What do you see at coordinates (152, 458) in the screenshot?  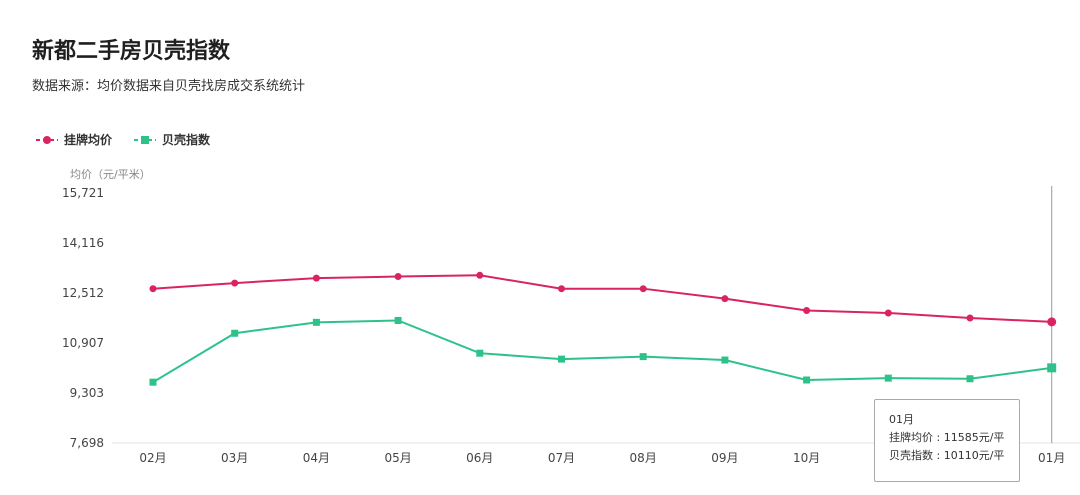 I see `x-tick-label: 02月` at bounding box center [152, 458].